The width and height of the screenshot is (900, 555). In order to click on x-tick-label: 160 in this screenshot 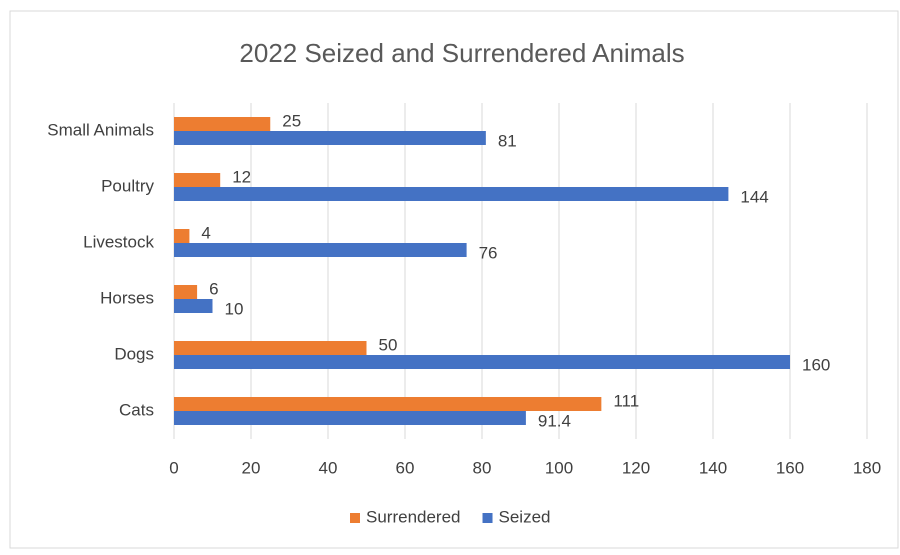, I will do `click(790, 467)`.